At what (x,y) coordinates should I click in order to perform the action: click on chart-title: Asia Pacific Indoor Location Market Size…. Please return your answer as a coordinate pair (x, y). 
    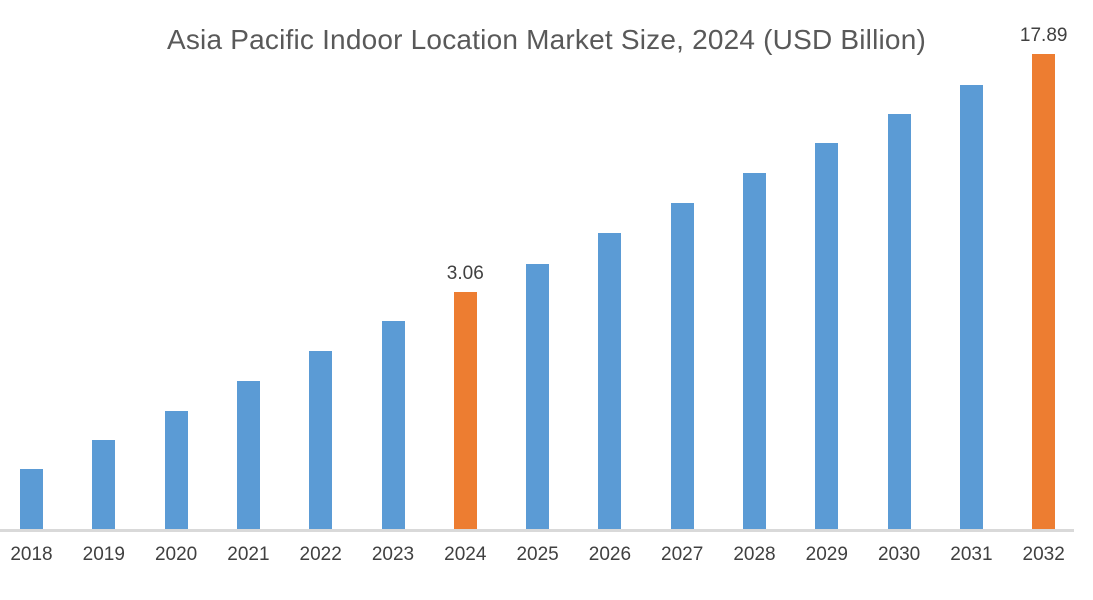
    Looking at the image, I should click on (546, 39).